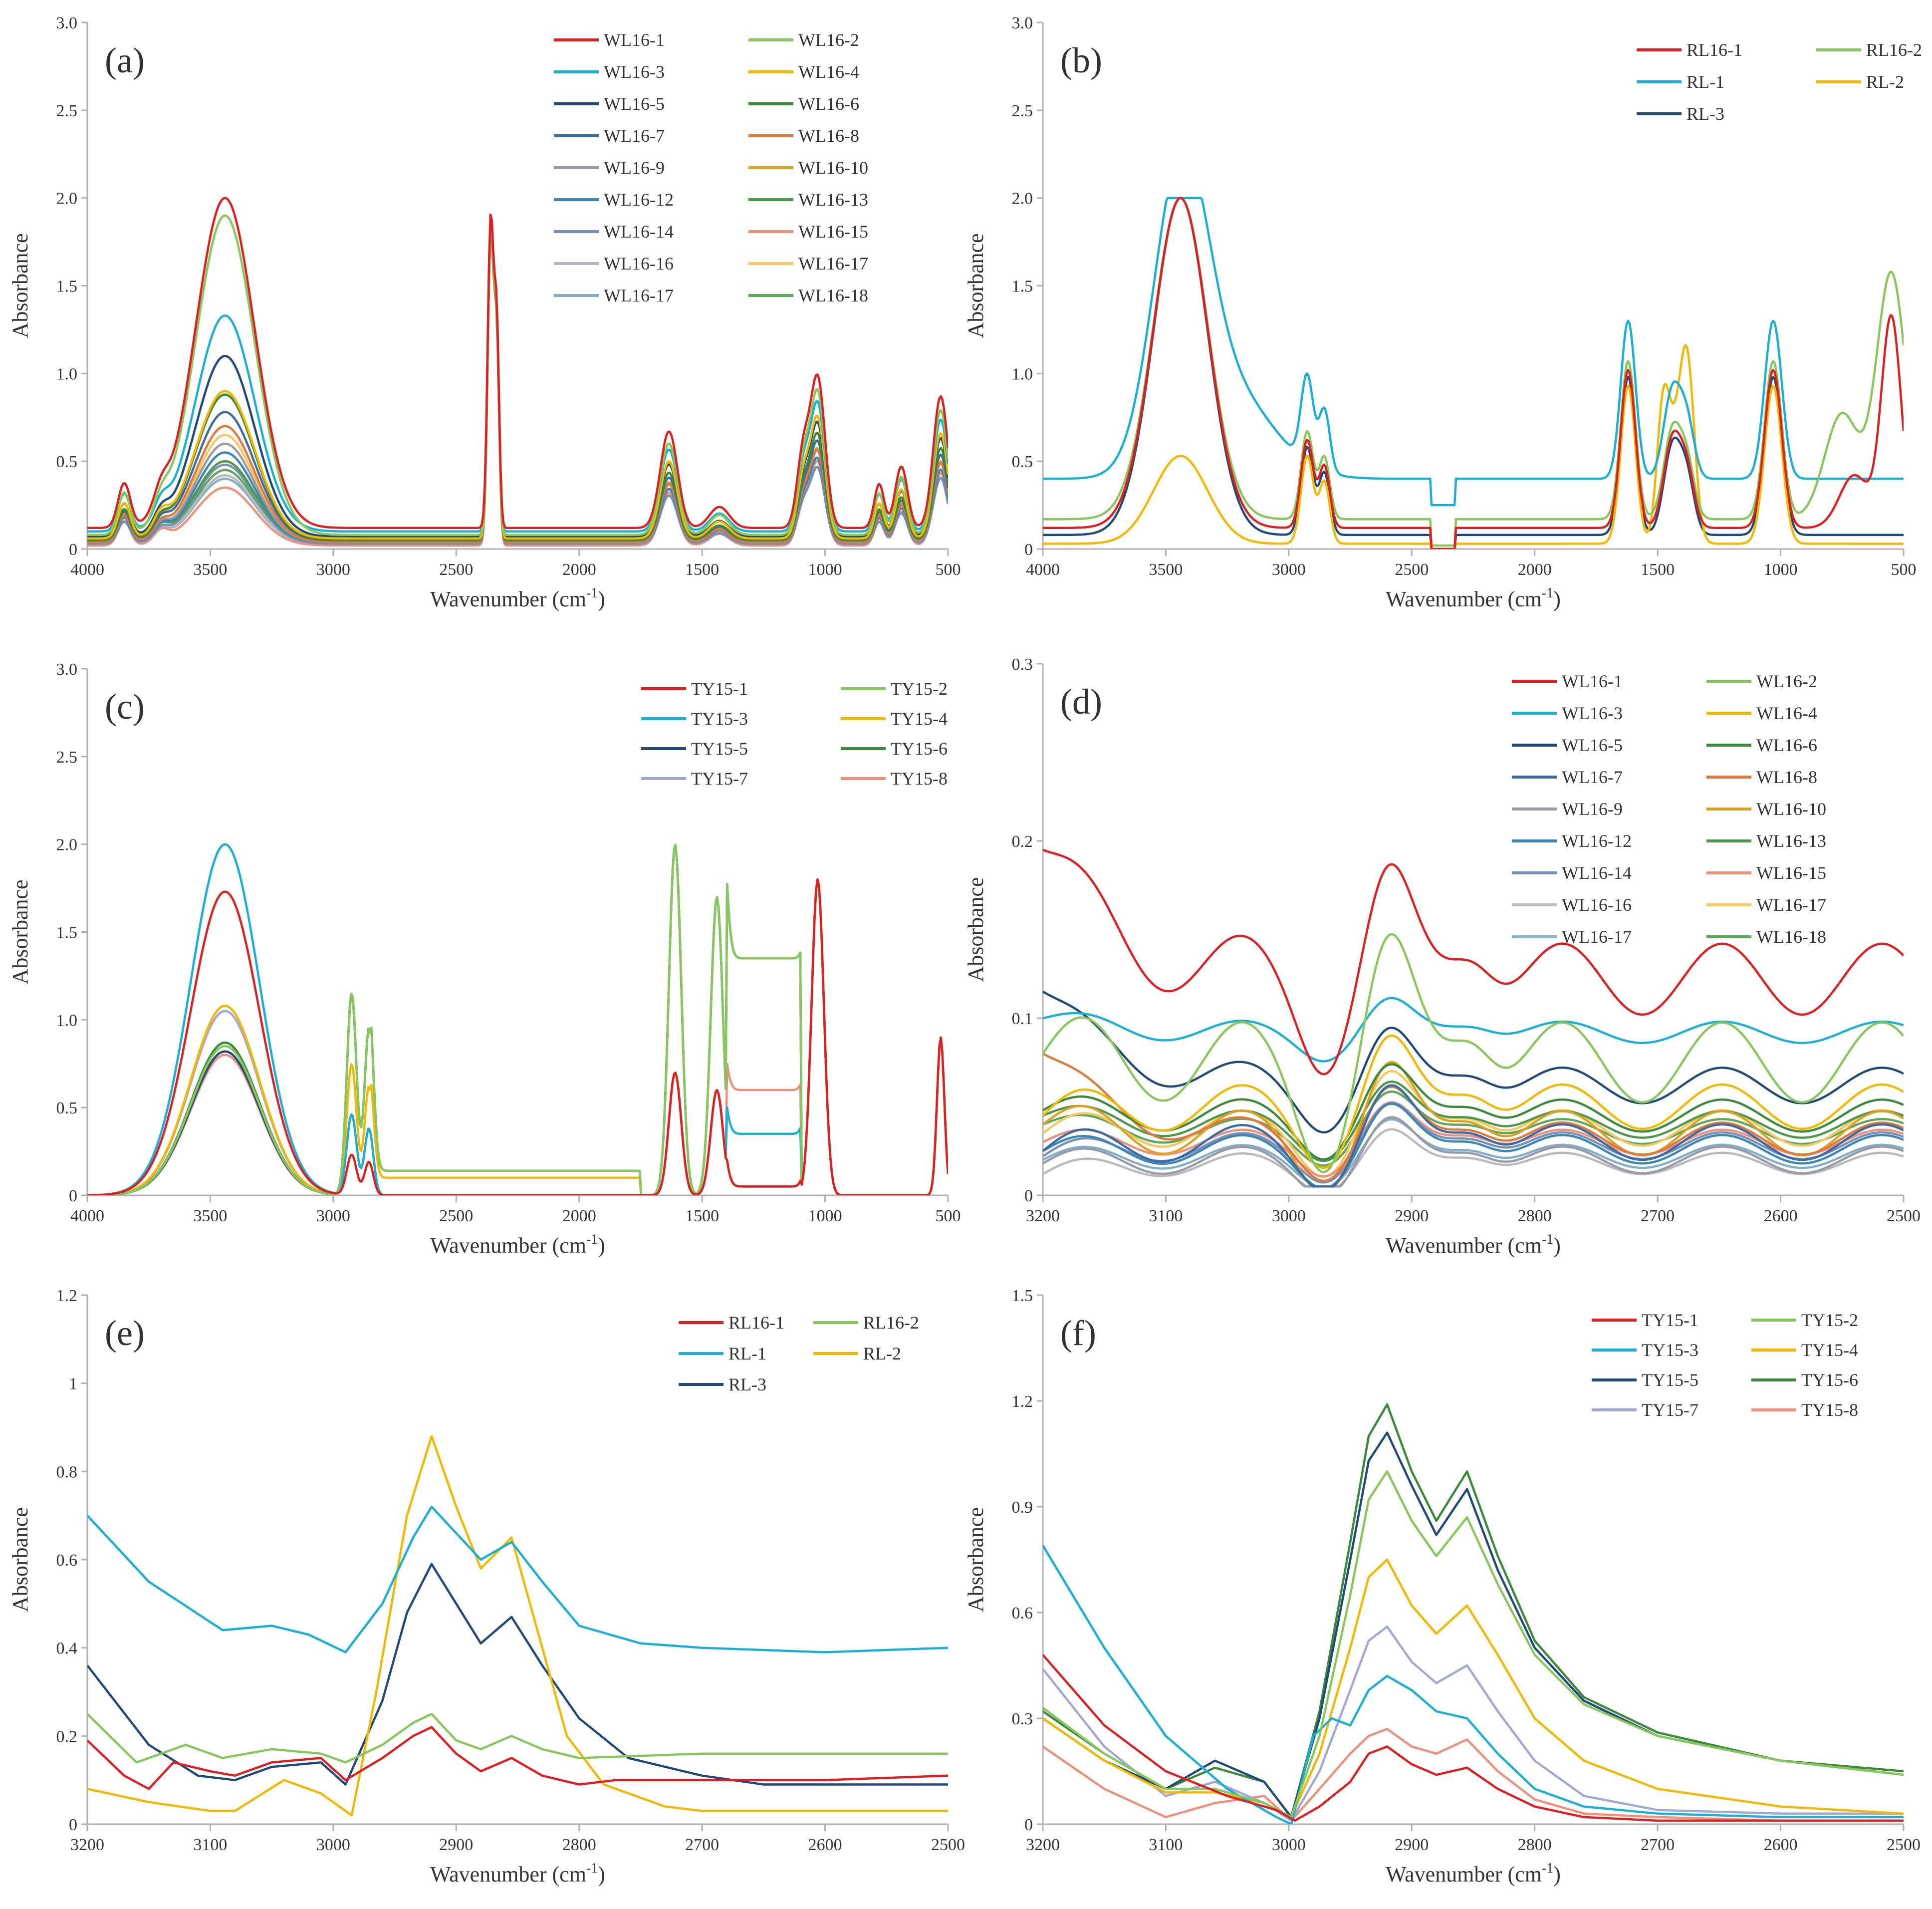 Image resolution: width=1932 pixels, height=1909 pixels. What do you see at coordinates (1043, 1845) in the screenshot?
I see `x-tick-label: 3200` at bounding box center [1043, 1845].